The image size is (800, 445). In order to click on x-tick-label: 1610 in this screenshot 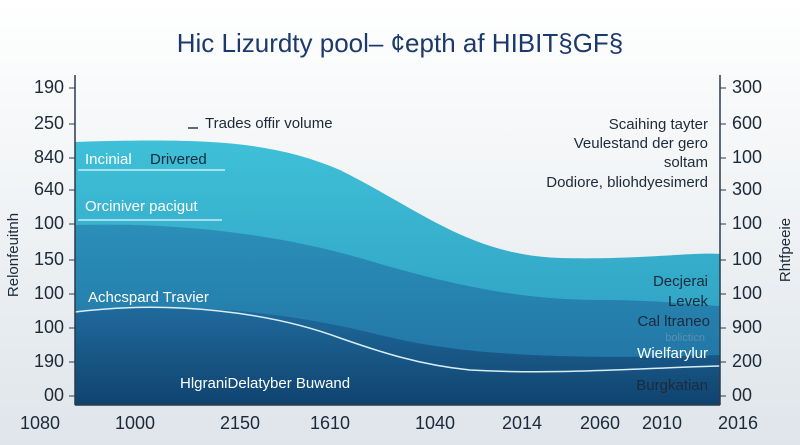, I will do `click(330, 423)`.